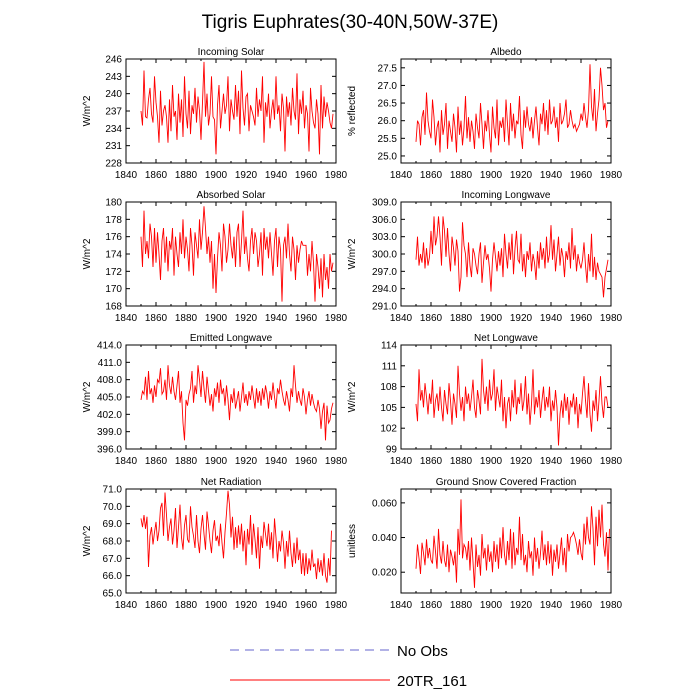 The height and width of the screenshot is (700, 700). What do you see at coordinates (113, 77) in the screenshot?
I see `y-tick-label: 243` at bounding box center [113, 77].